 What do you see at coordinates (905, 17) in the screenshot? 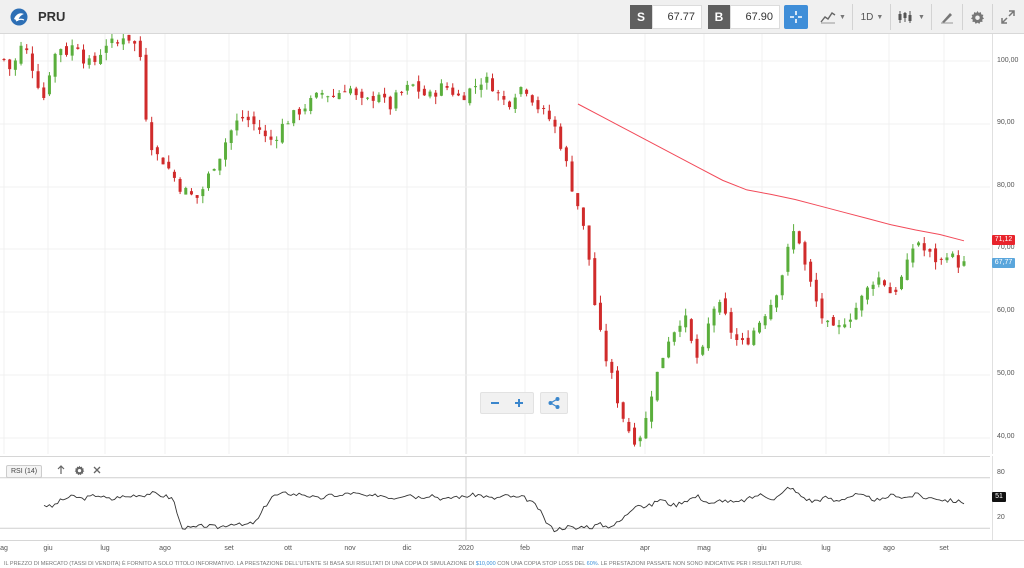
I see `candlestick-icon` at bounding box center [905, 17].